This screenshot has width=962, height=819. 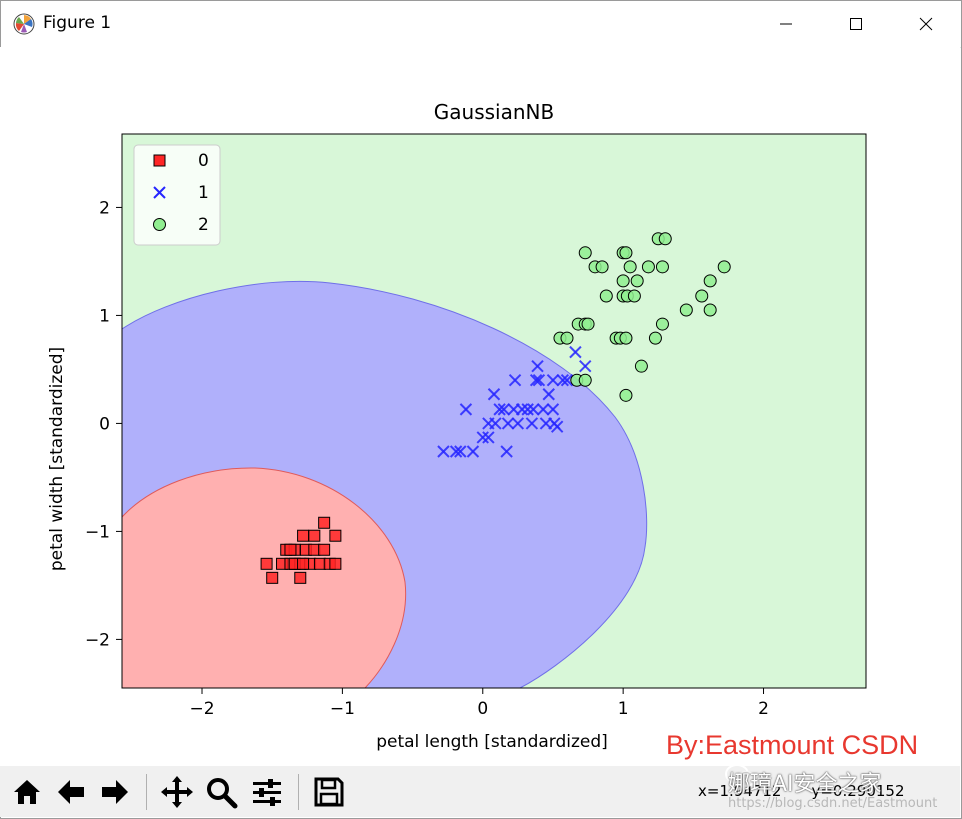 What do you see at coordinates (740, 791) in the screenshot?
I see `cursor-x: x=1.94712` at bounding box center [740, 791].